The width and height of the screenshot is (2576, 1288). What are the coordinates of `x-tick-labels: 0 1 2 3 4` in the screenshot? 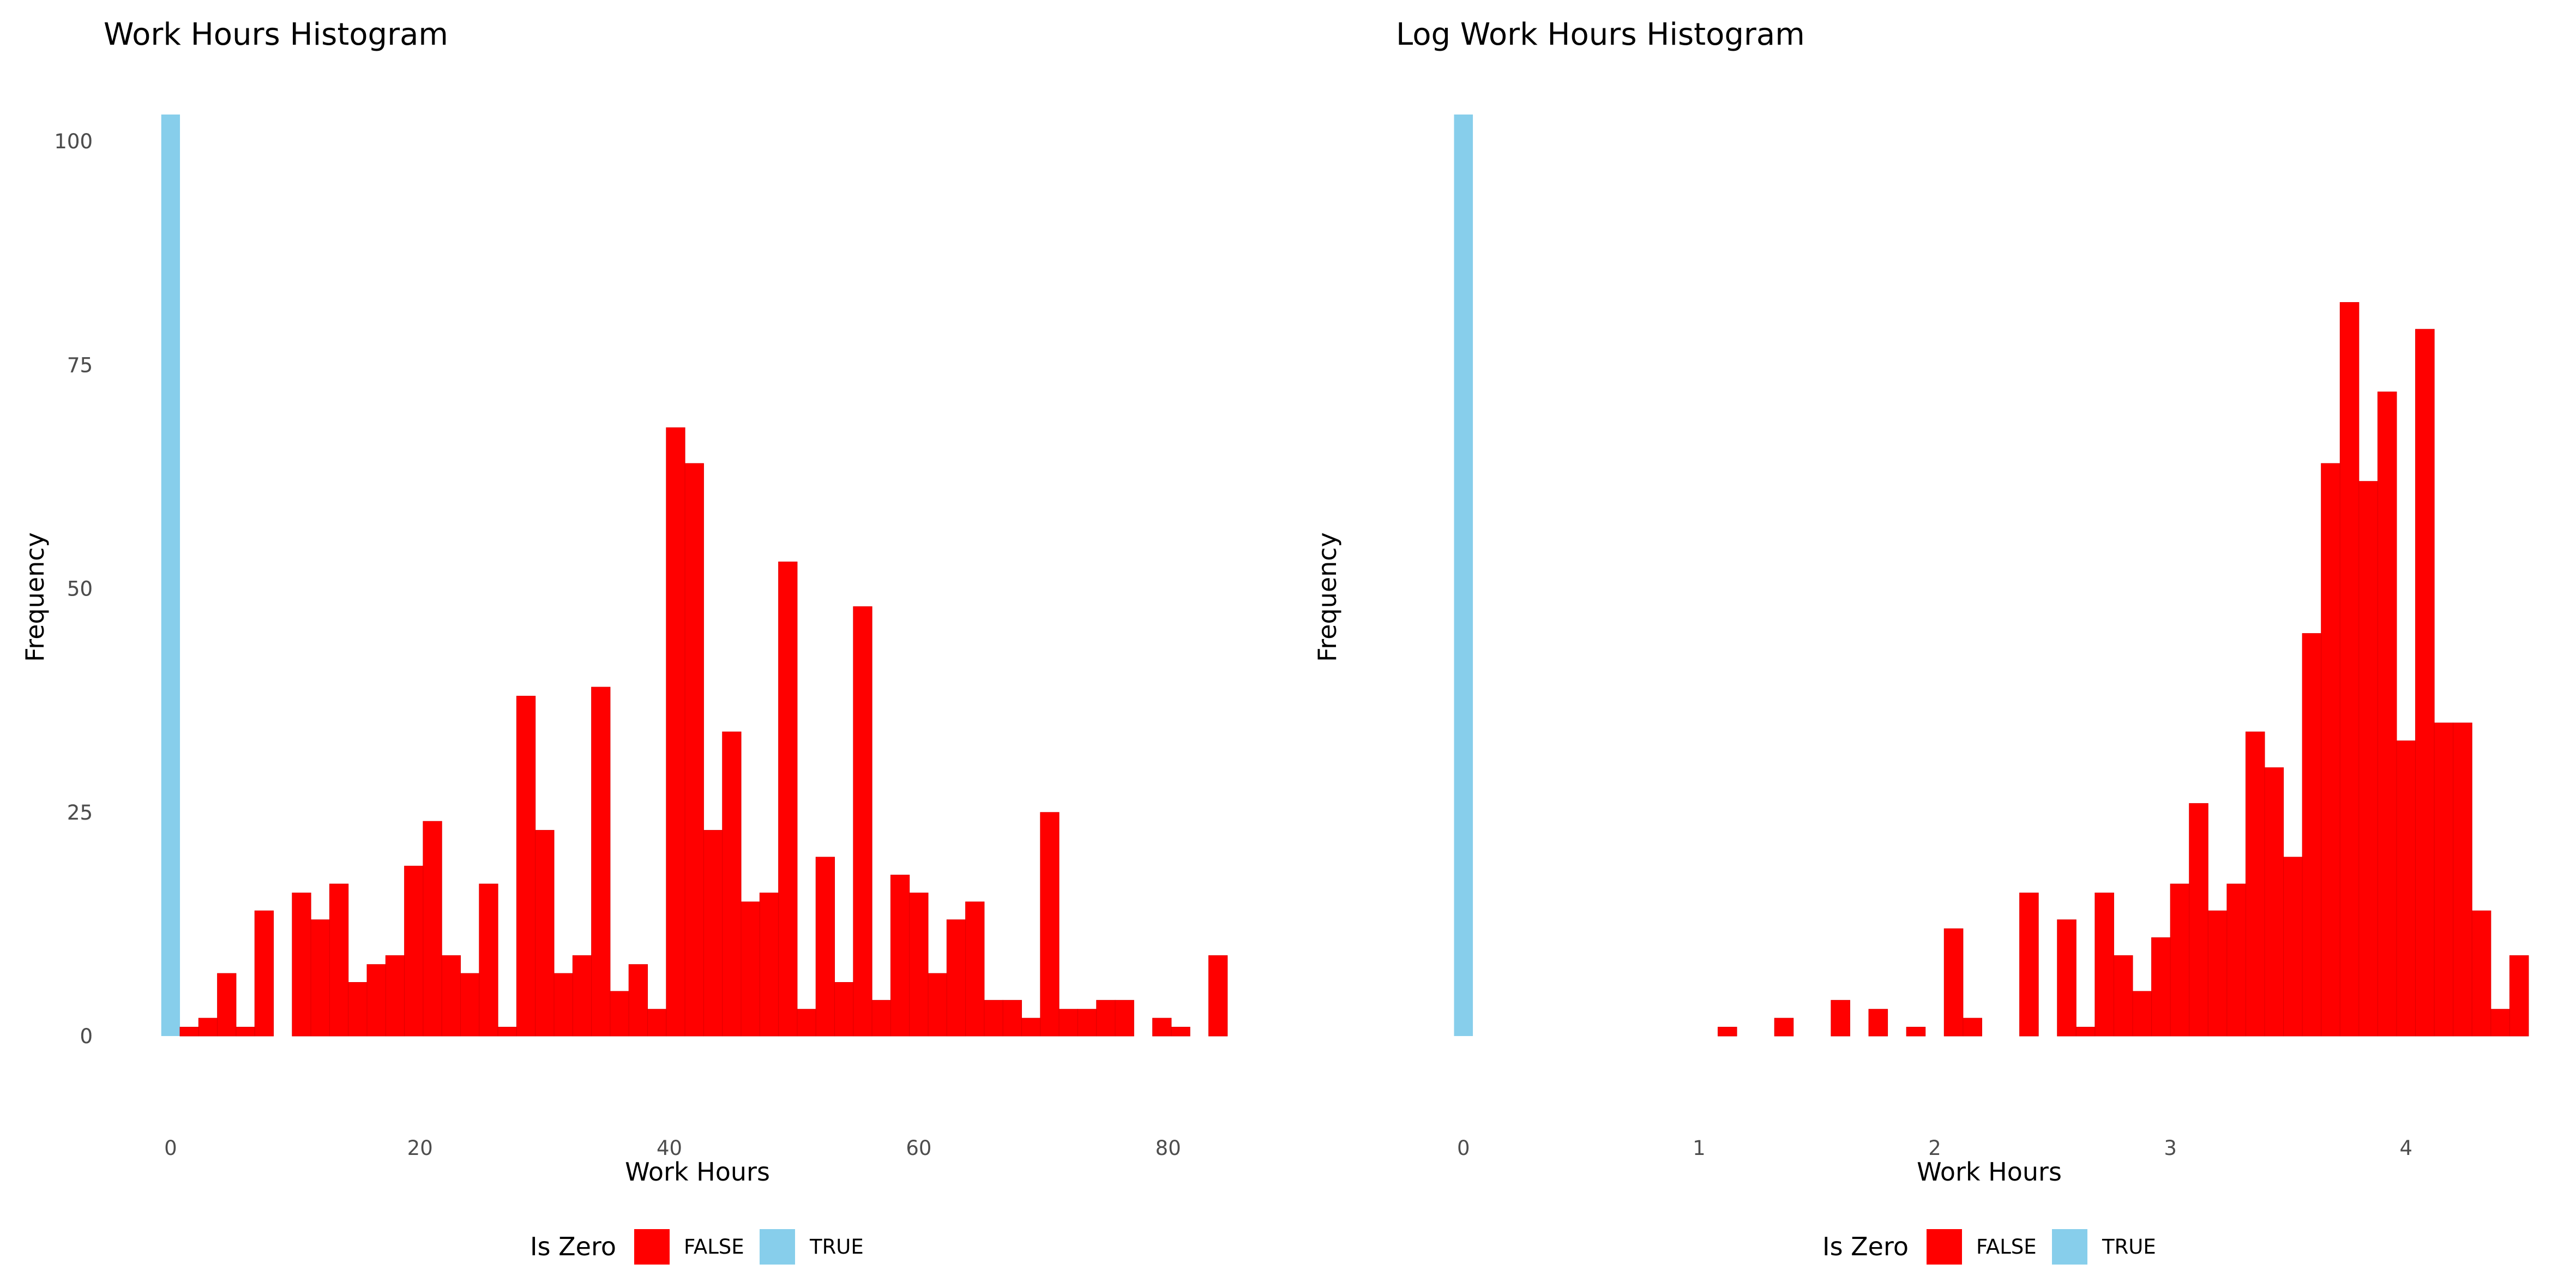 It's located at (1934, 1148).